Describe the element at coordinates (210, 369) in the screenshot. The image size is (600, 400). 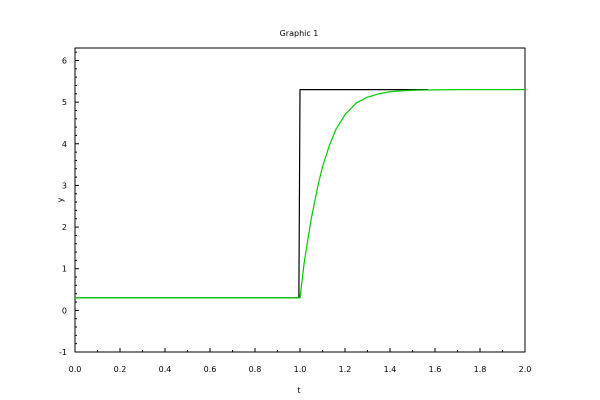
I see `x-tick-label: 0.6` at that location.